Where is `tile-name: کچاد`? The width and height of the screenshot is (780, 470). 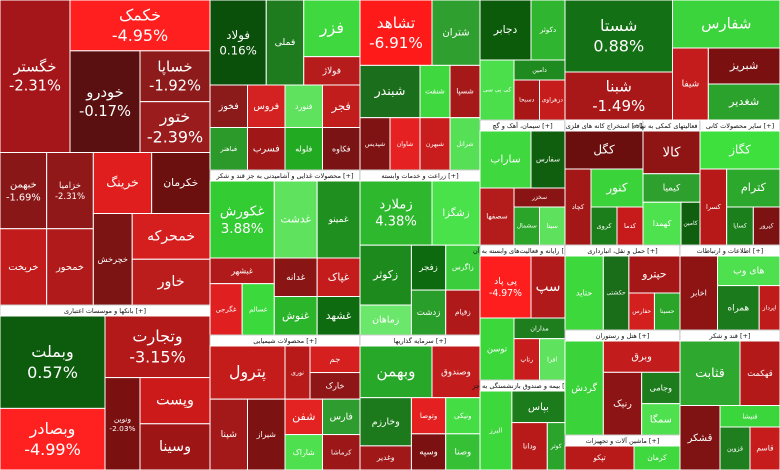
tile-name: کچاد is located at coordinates (578, 207).